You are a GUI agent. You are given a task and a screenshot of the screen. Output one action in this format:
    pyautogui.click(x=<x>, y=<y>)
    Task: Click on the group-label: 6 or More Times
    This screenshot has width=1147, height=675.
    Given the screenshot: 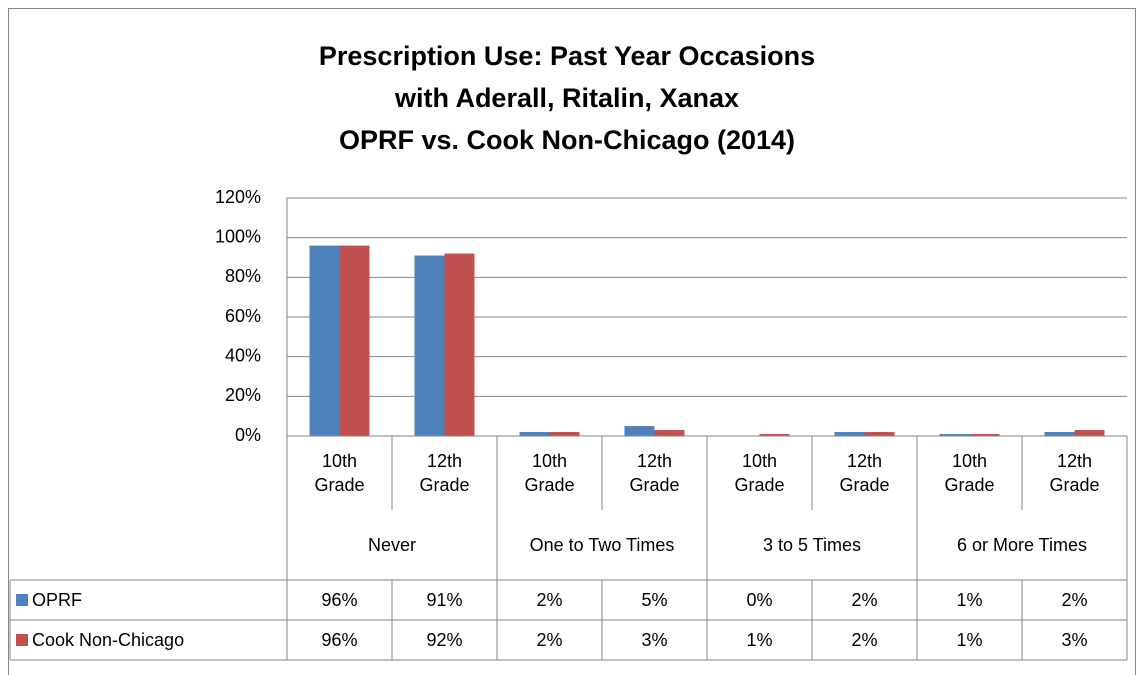 What is the action you would take?
    pyautogui.click(x=1022, y=545)
    